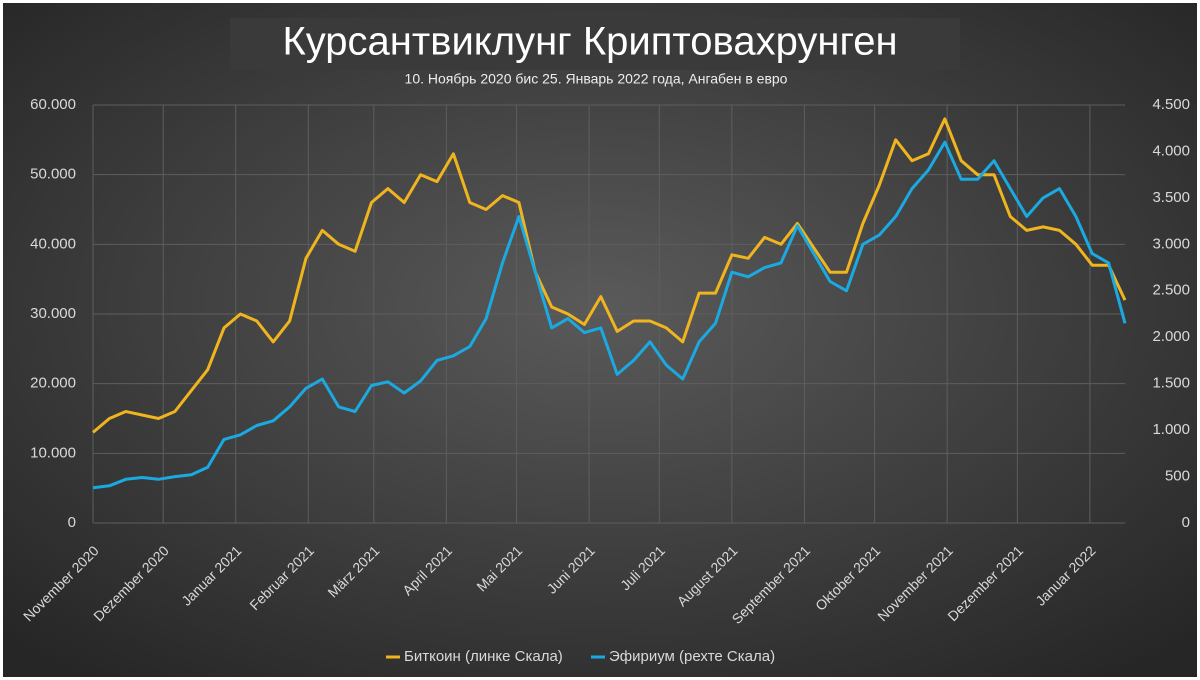  Describe the element at coordinates (1171, 290) in the screenshot. I see `y2-tick-label: 2.500` at that location.